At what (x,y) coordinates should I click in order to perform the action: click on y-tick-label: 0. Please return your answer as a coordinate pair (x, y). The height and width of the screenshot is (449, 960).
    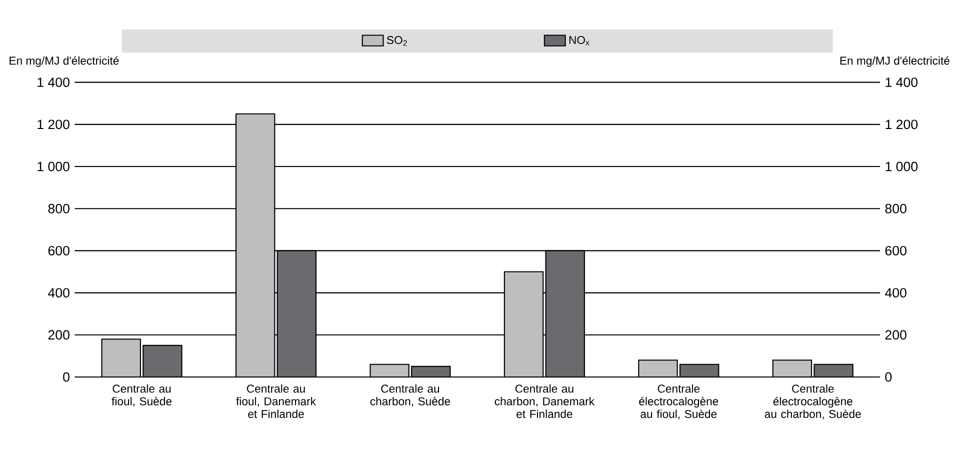
    Looking at the image, I should click on (66, 377).